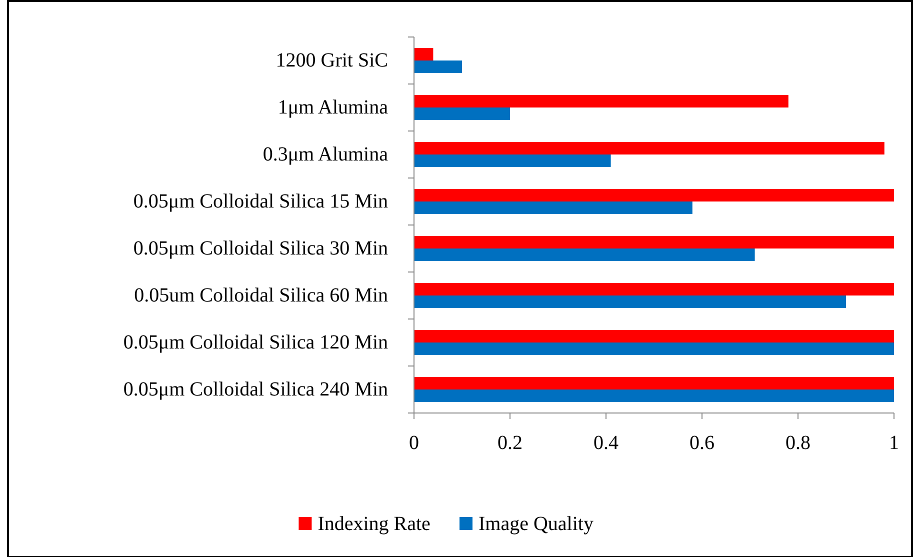 This screenshot has height=557, width=919. Describe the element at coordinates (333, 107) in the screenshot. I see `y-tick-label: 1μm Alumina` at that location.